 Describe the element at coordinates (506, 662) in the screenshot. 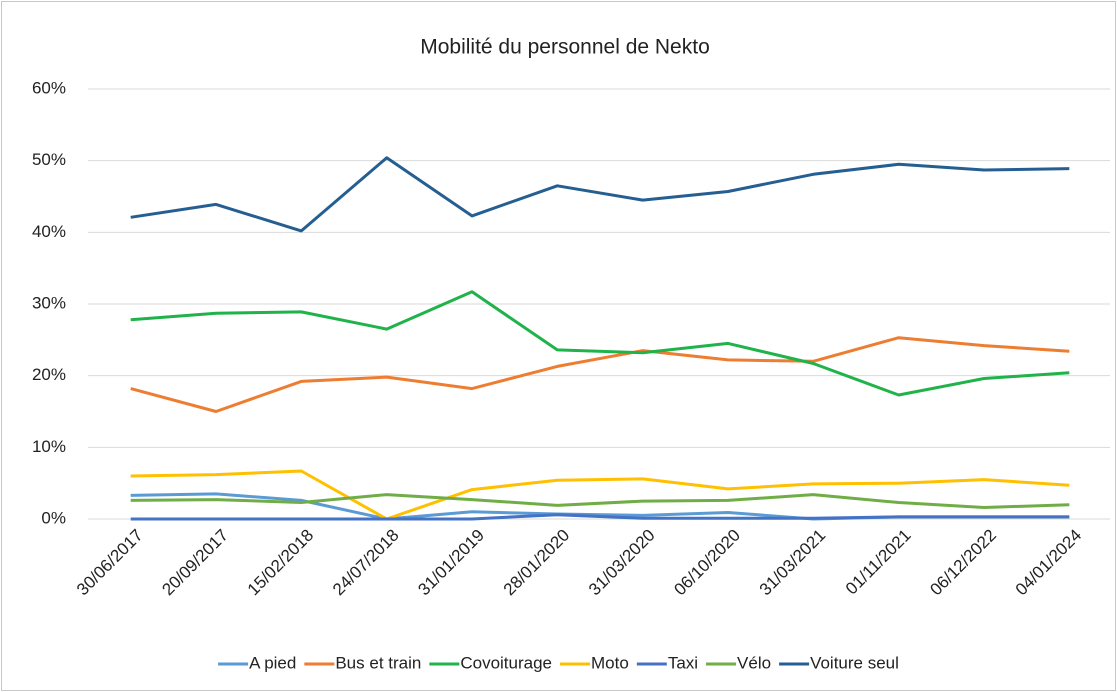

I see `legend-label: Covoiturage` at that location.